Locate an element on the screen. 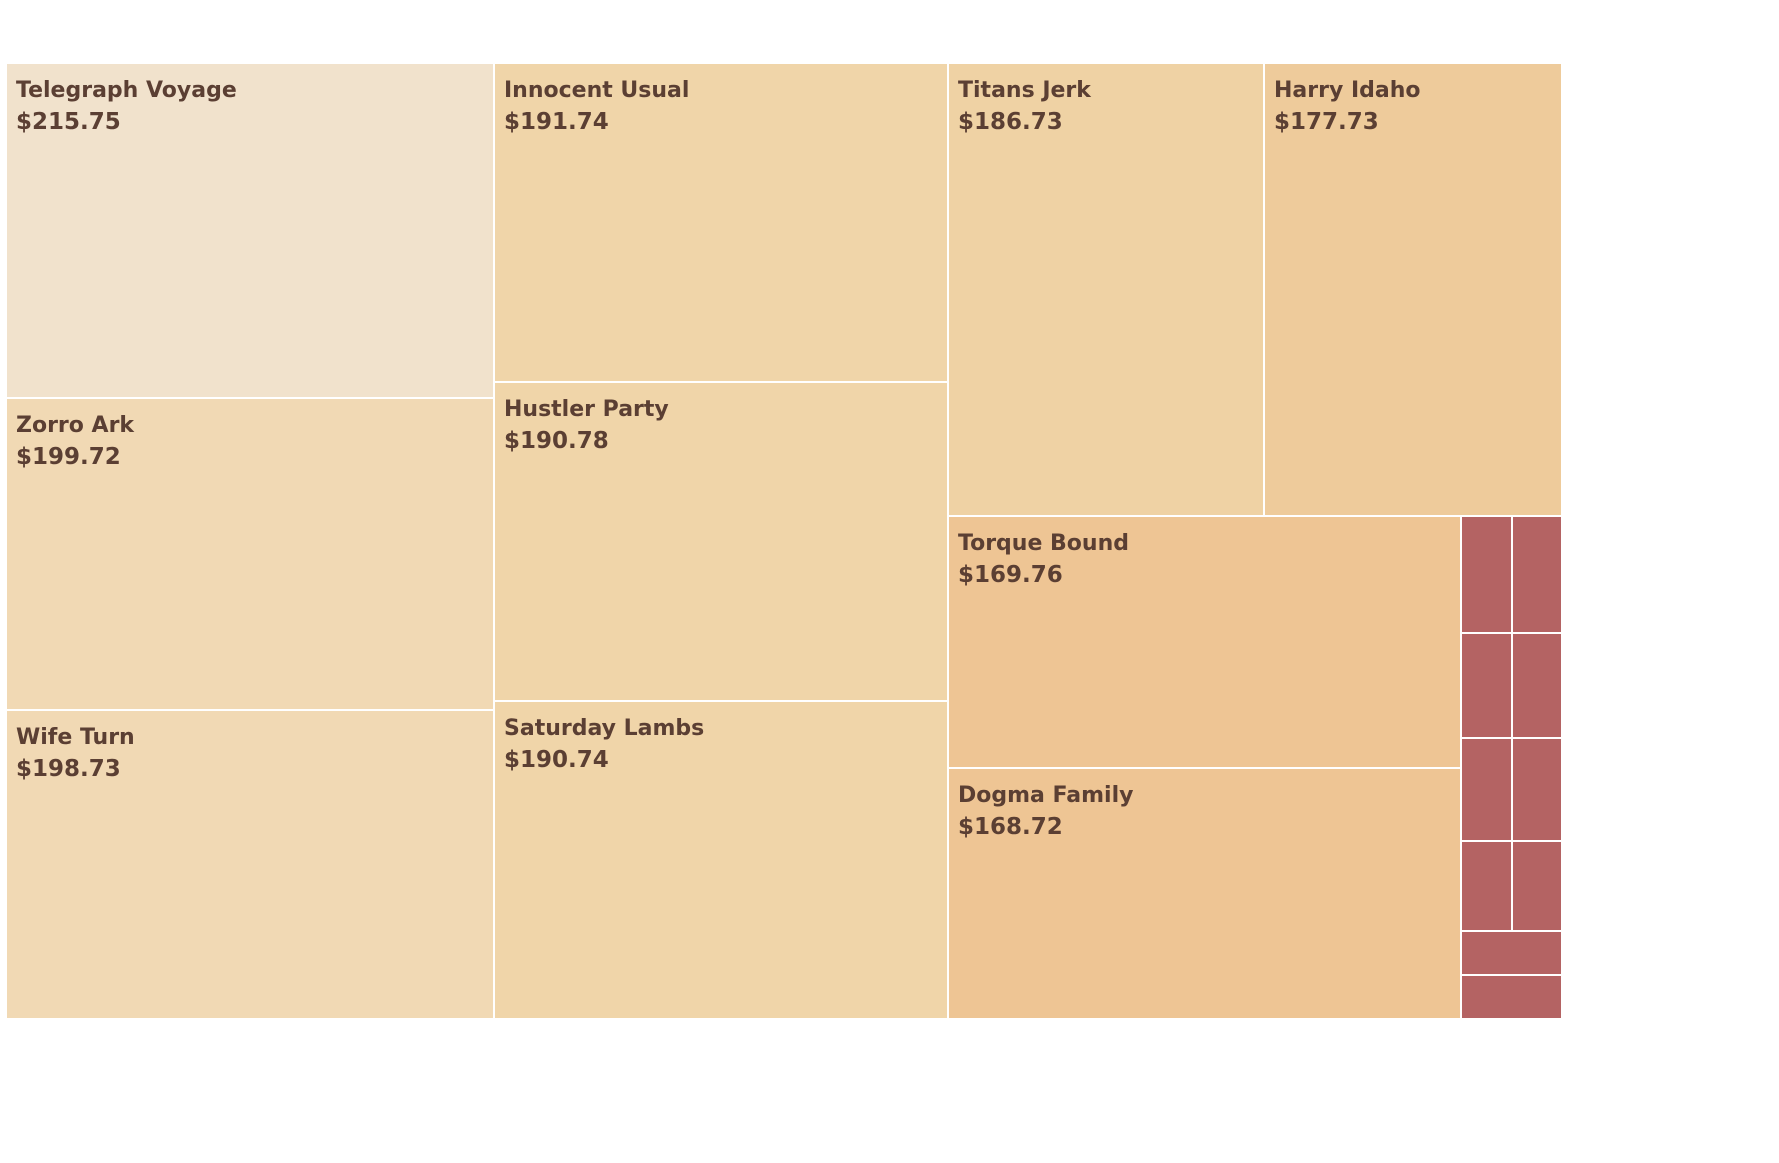 The height and width of the screenshot is (1163, 1779). tile-value-innocent-usual: $191.74 is located at coordinates (556, 122).